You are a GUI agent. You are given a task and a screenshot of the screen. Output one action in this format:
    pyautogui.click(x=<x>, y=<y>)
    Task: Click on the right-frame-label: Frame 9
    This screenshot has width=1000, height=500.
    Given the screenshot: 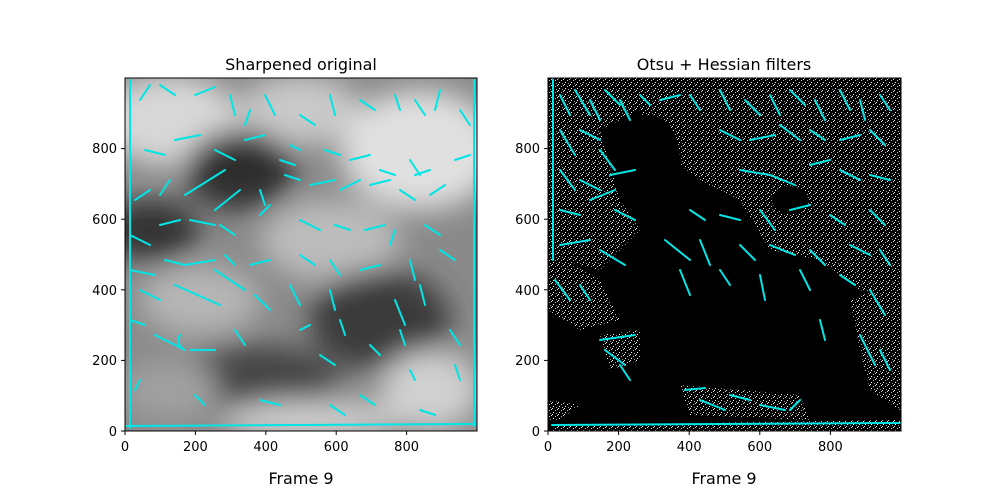 What is the action you would take?
    pyautogui.click(x=723, y=478)
    